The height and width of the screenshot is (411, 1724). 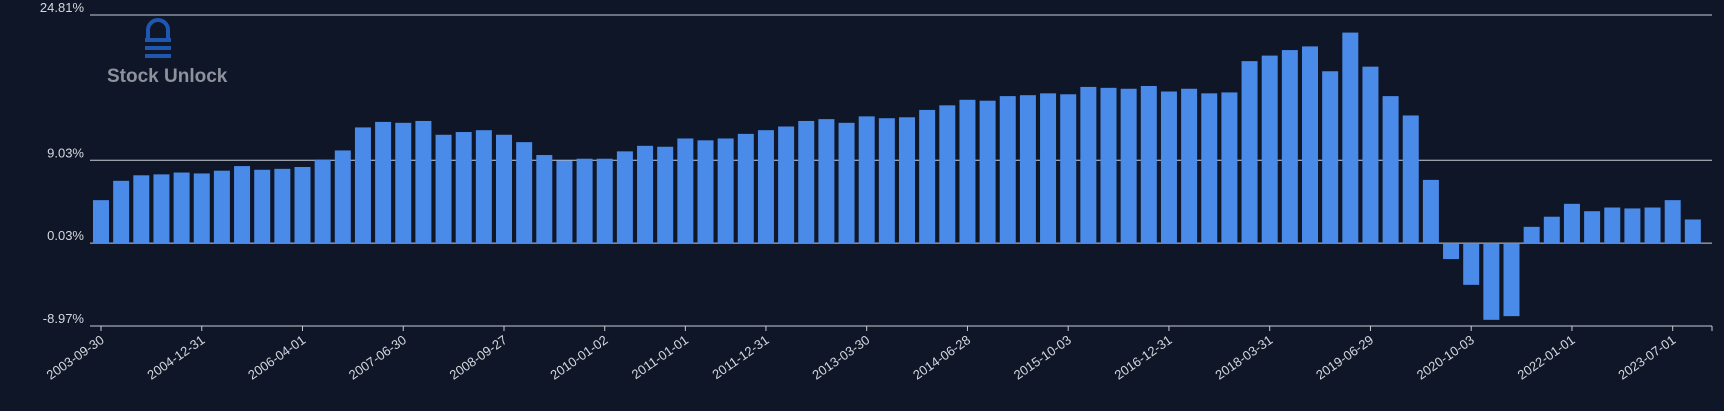 I want to click on stock-unlock-logo-icon, so click(x=158, y=38).